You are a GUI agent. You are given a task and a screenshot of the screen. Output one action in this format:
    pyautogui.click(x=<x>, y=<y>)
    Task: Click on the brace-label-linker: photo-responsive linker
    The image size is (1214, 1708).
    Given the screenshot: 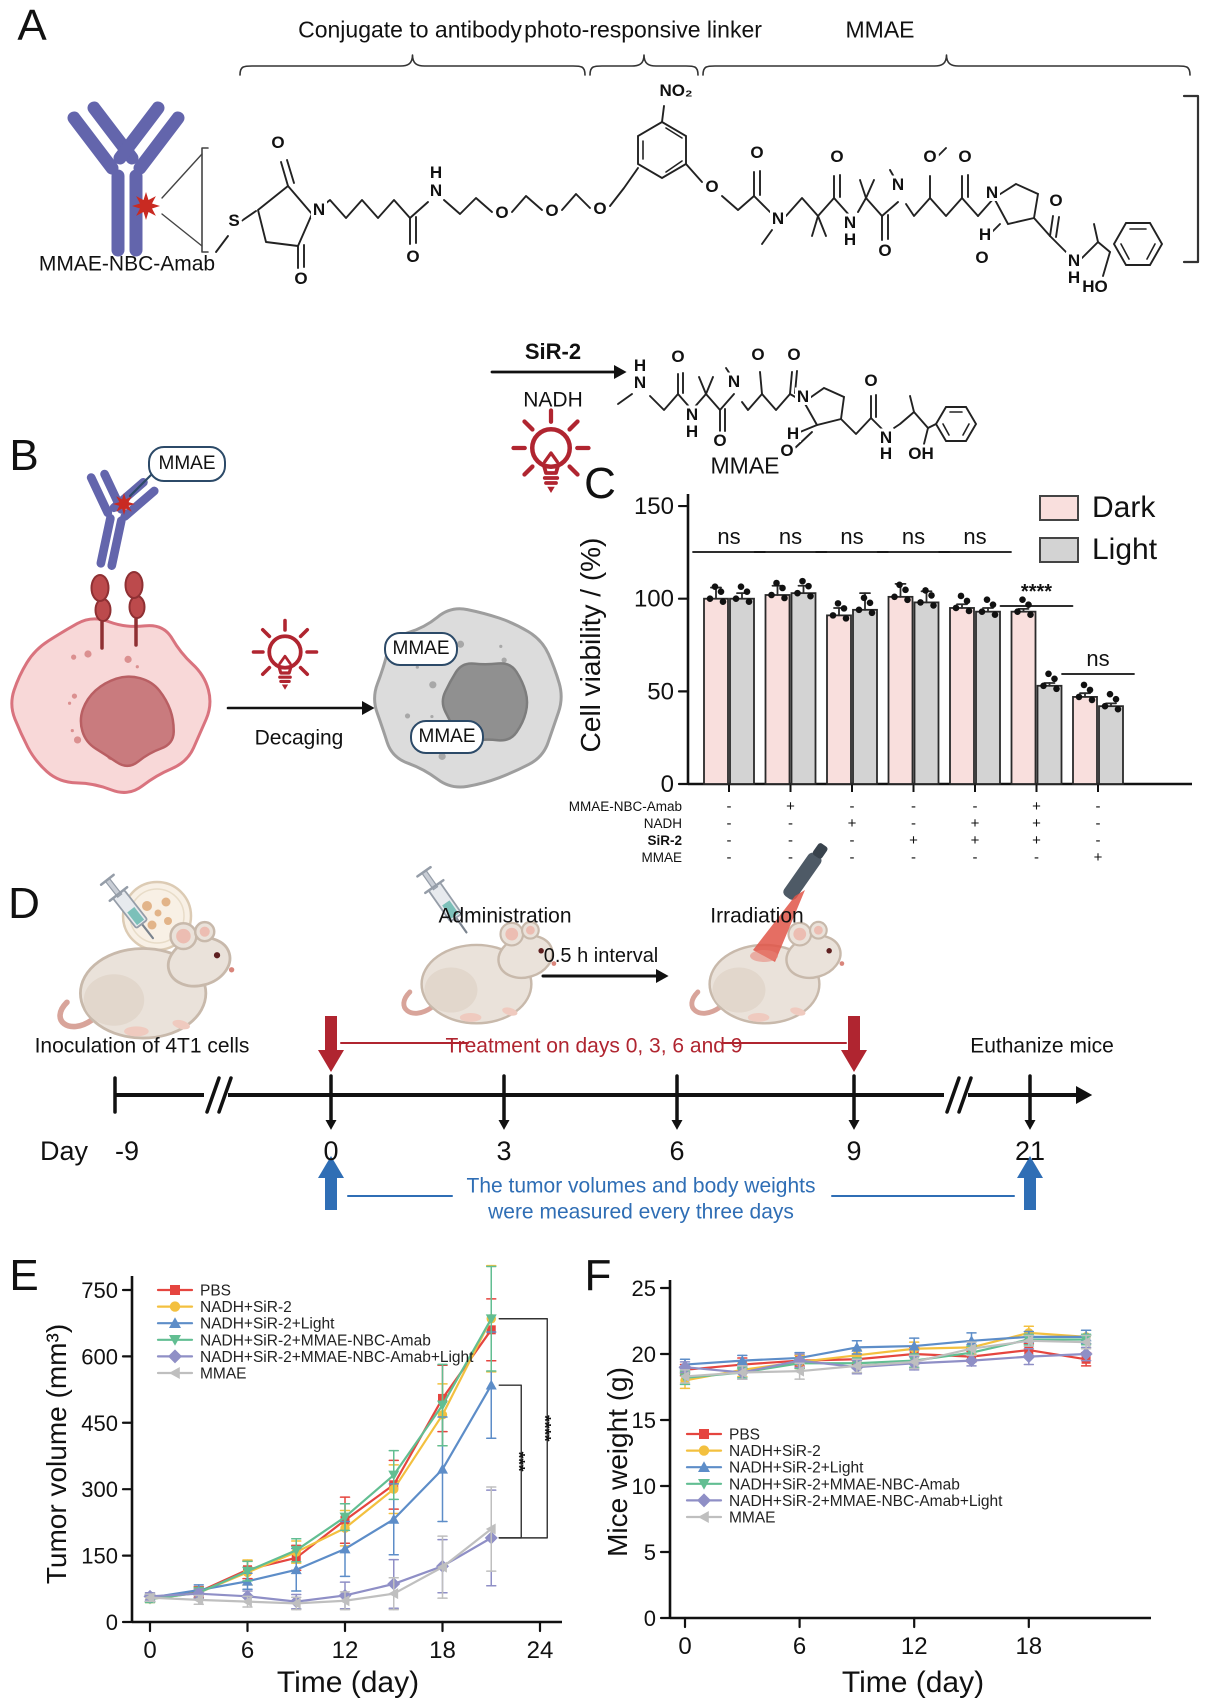 What is the action you would take?
    pyautogui.click(x=643, y=29)
    